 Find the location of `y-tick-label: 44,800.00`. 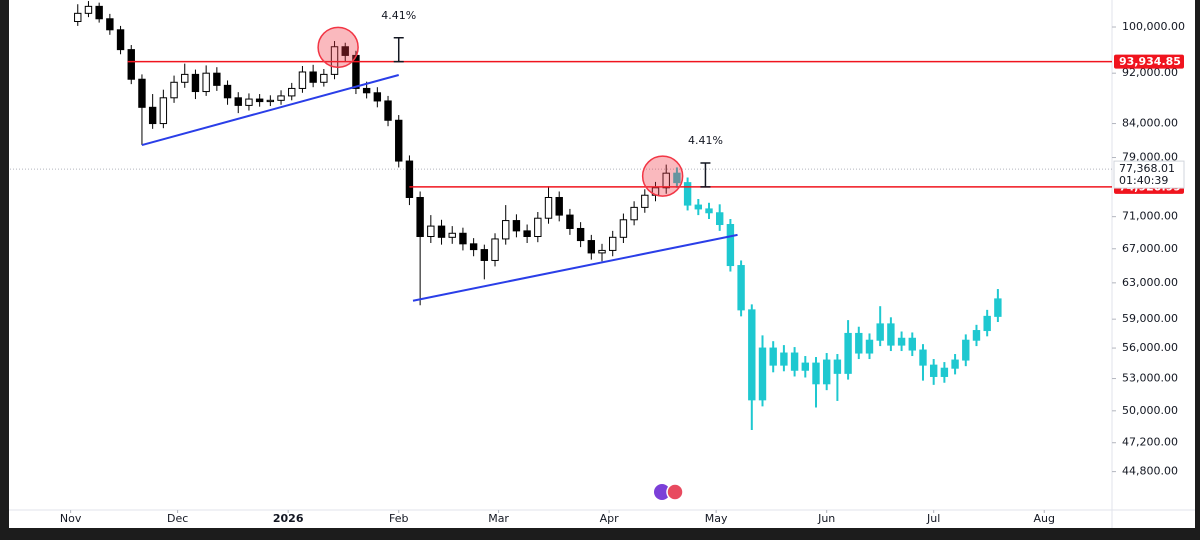

y-tick-label: 44,800.00 is located at coordinates (1150, 471).